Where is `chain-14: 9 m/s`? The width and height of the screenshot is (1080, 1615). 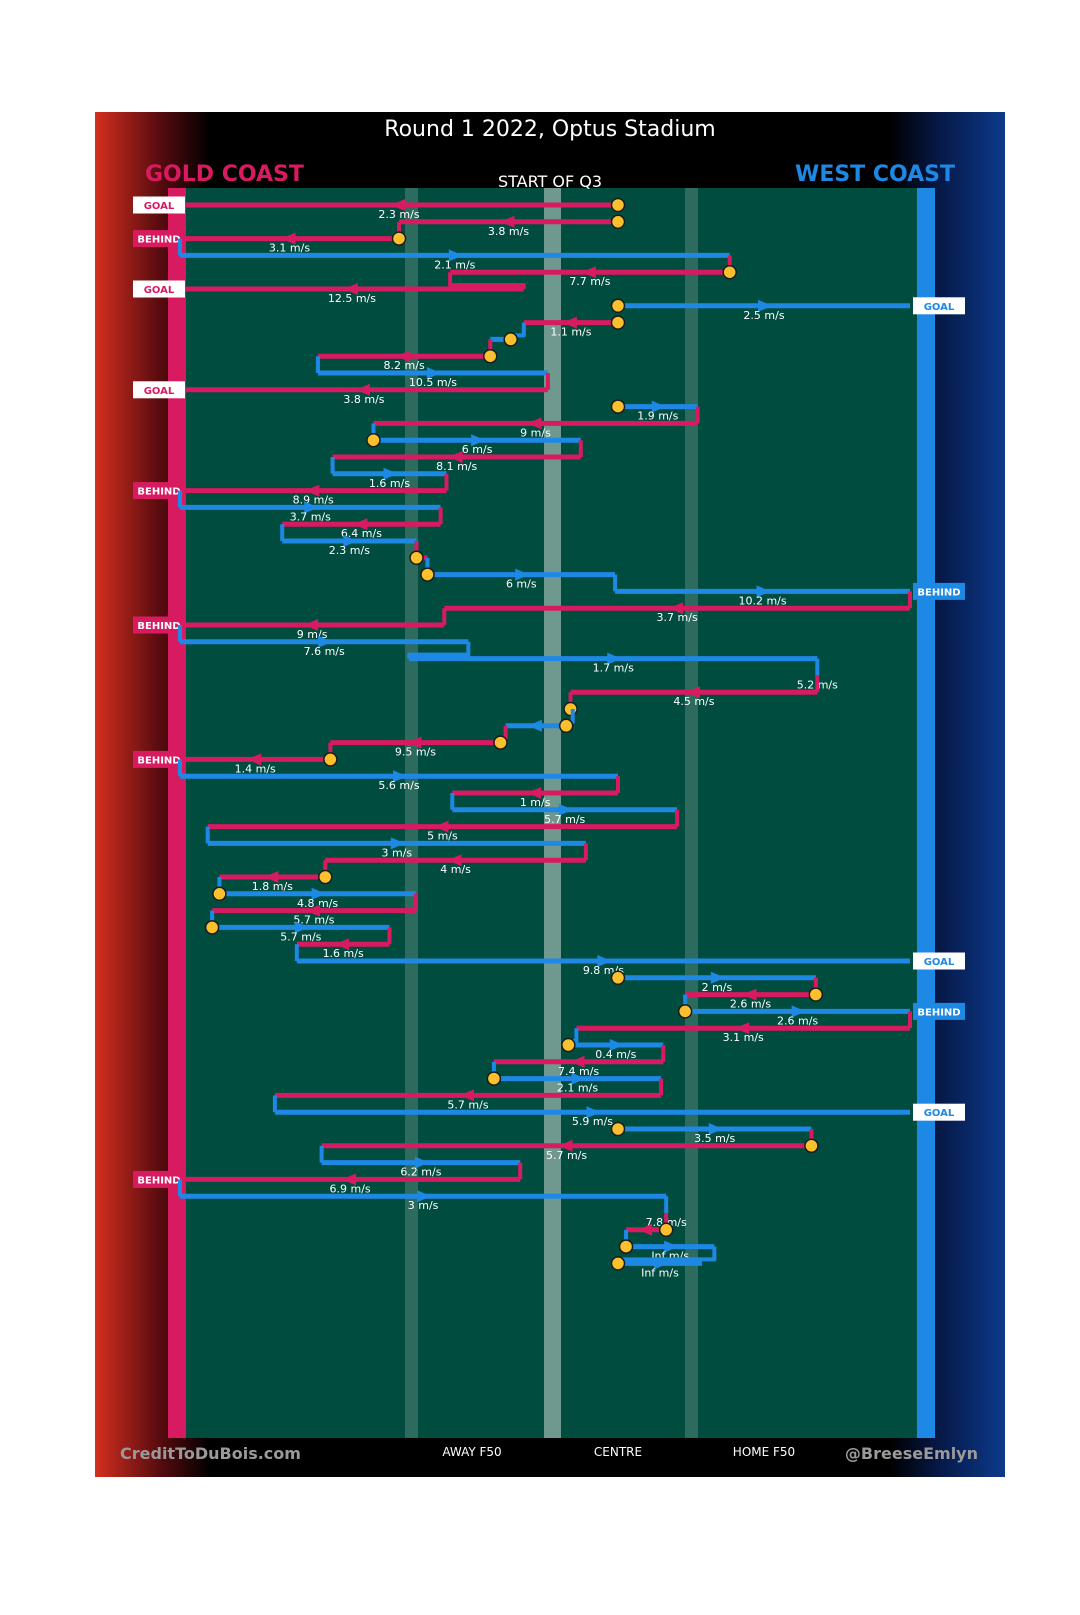 chain-14: 9 m/s is located at coordinates (536, 422).